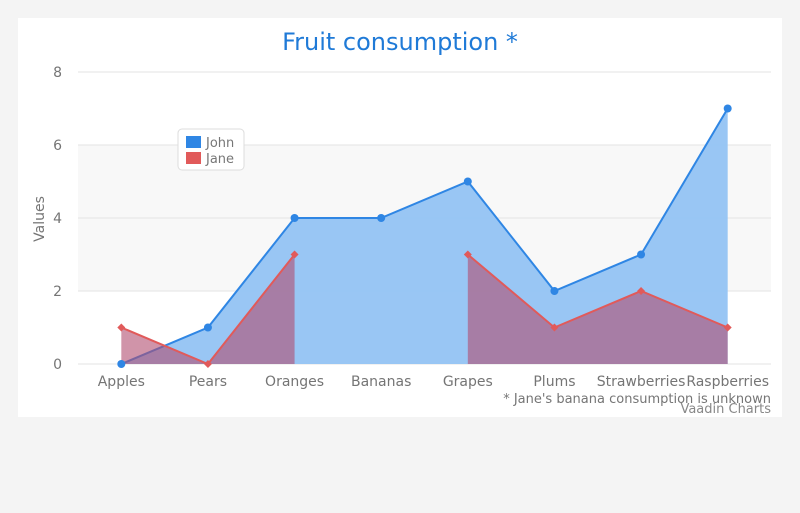  What do you see at coordinates (468, 382) in the screenshot?
I see `x-tick-label: Grapes` at bounding box center [468, 382].